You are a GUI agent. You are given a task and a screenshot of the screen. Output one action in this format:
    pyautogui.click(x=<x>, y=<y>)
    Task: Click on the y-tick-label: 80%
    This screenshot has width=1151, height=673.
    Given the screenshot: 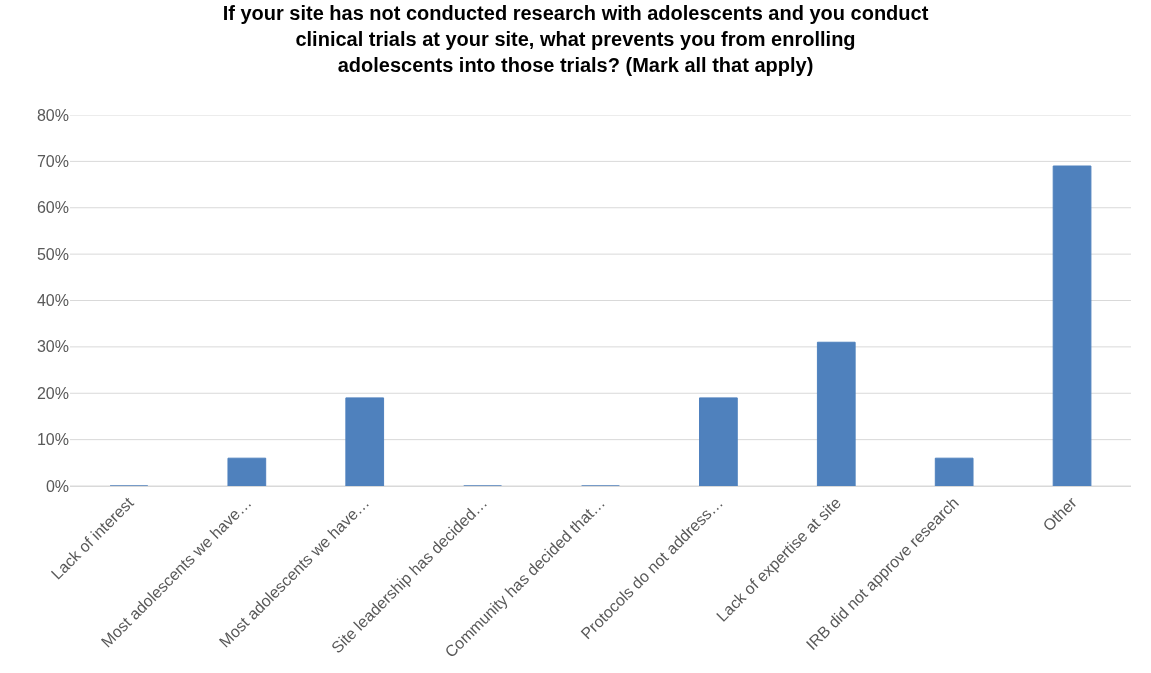 What is the action you would take?
    pyautogui.click(x=52, y=115)
    